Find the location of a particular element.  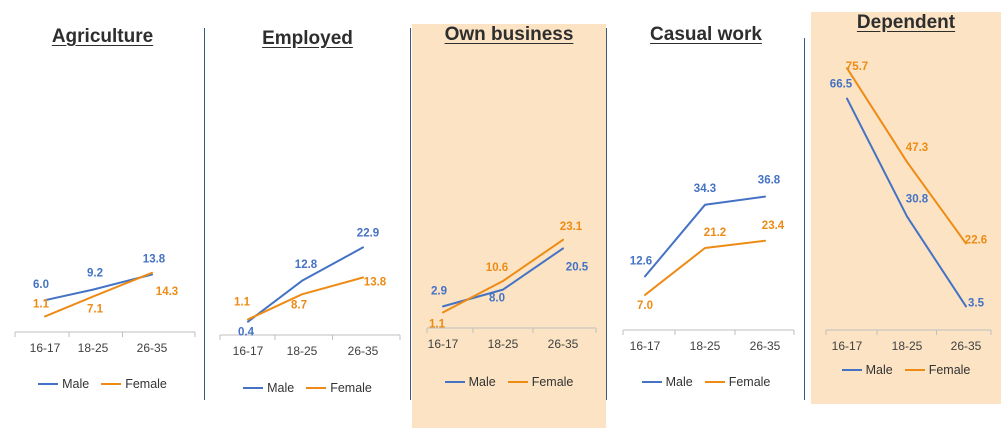

data-label-female: 75.7 is located at coordinates (857, 67).